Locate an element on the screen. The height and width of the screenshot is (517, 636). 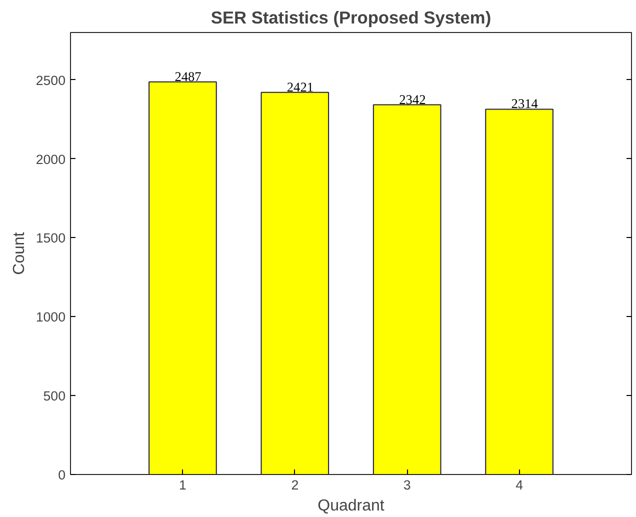
data-label: 2342 is located at coordinates (412, 99).